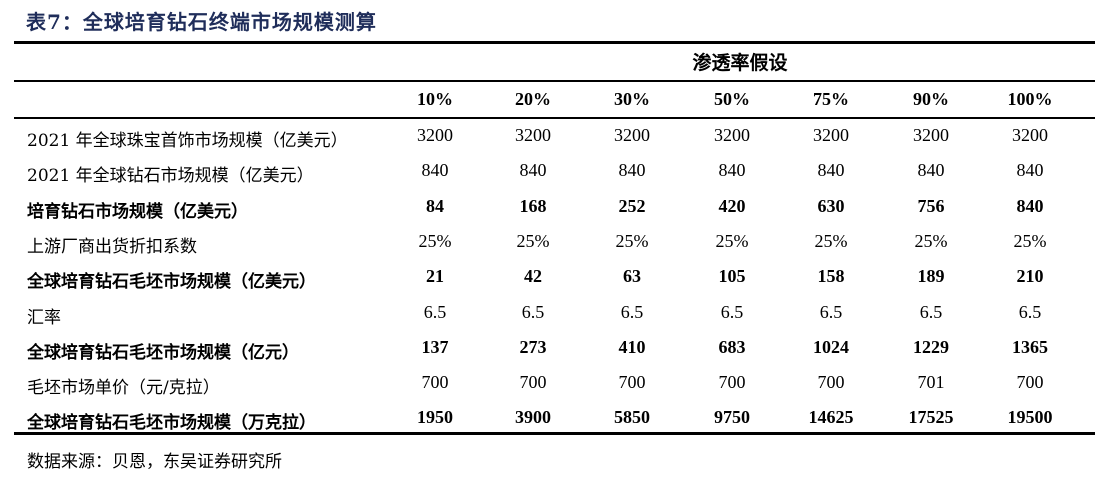 This screenshot has height=482, width=1108. Describe the element at coordinates (137, 211) in the screenshot. I see `row-label: 培育钻石市场规模（亿美元）` at that location.